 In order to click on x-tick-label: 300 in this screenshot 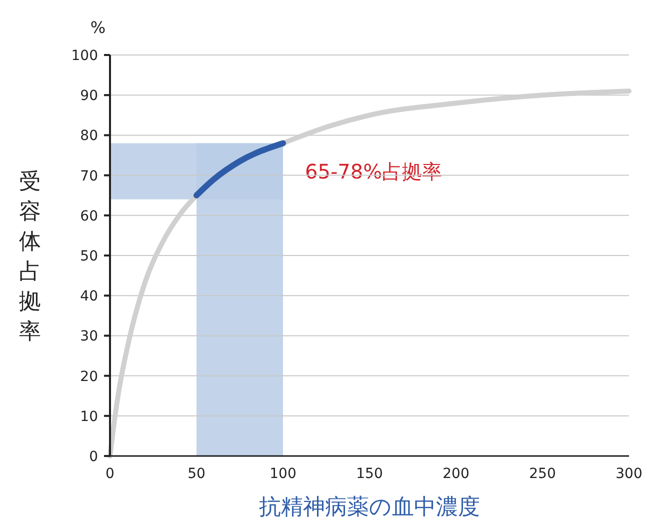, I will do `click(629, 474)`.